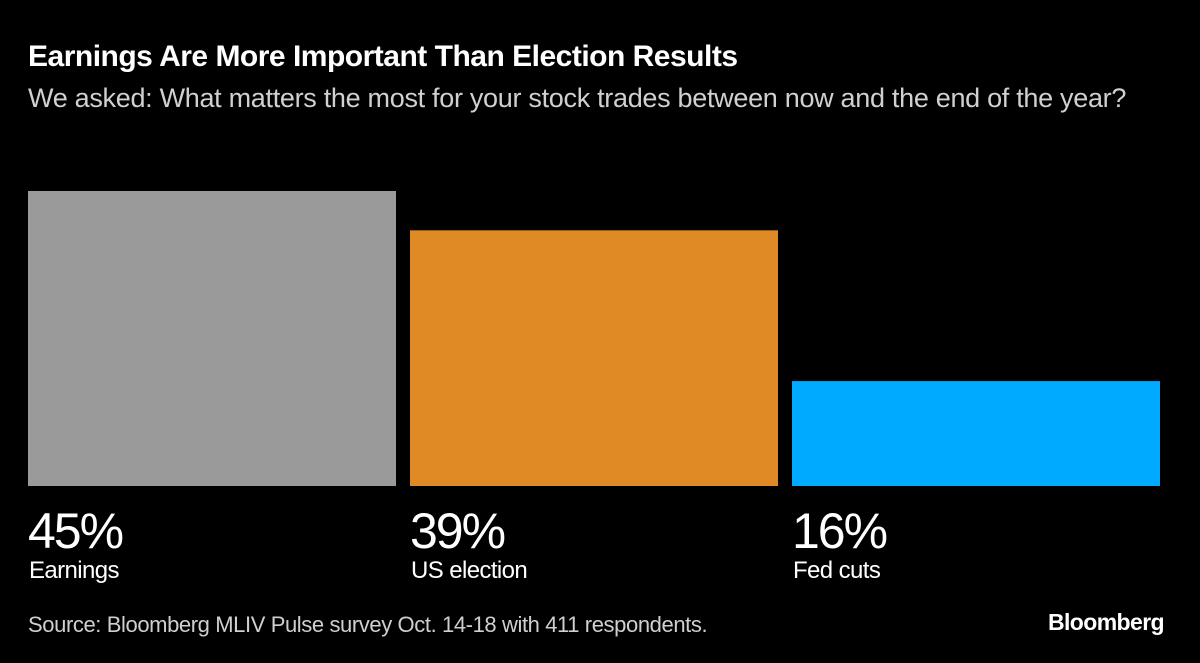 The height and width of the screenshot is (663, 1200). Describe the element at coordinates (1106, 622) in the screenshot. I see `bloomberg-logo: Bloomberg` at that location.